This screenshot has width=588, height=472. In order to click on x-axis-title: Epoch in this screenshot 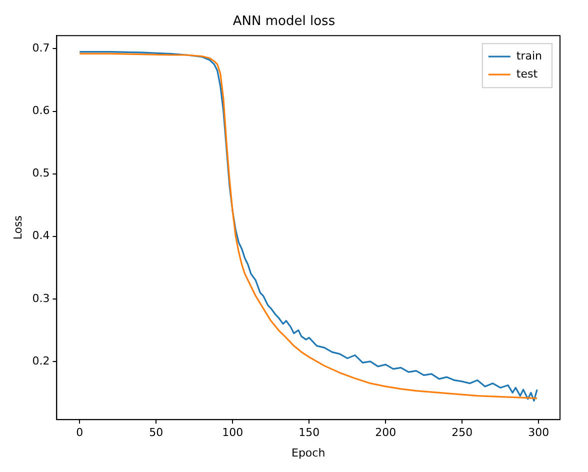, I will do `click(309, 453)`.